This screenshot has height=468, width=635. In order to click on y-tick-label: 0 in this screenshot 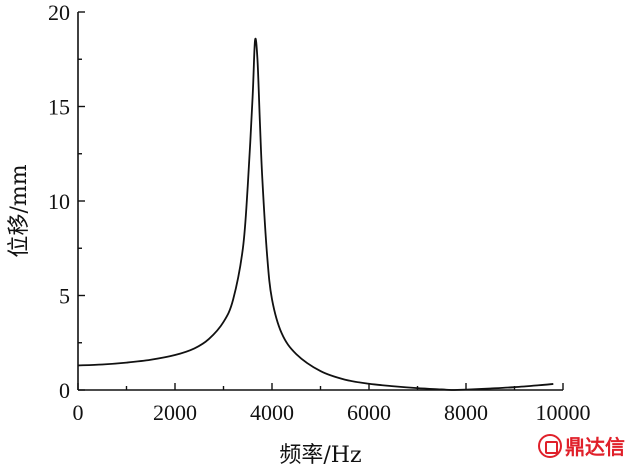, I will do `click(64, 390)`.